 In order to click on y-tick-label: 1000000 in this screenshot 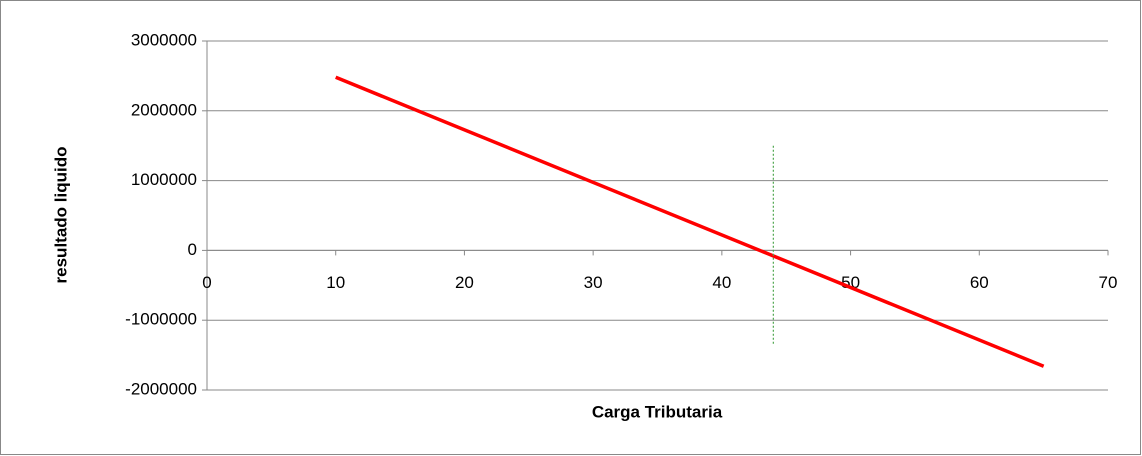, I will do `click(164, 179)`.